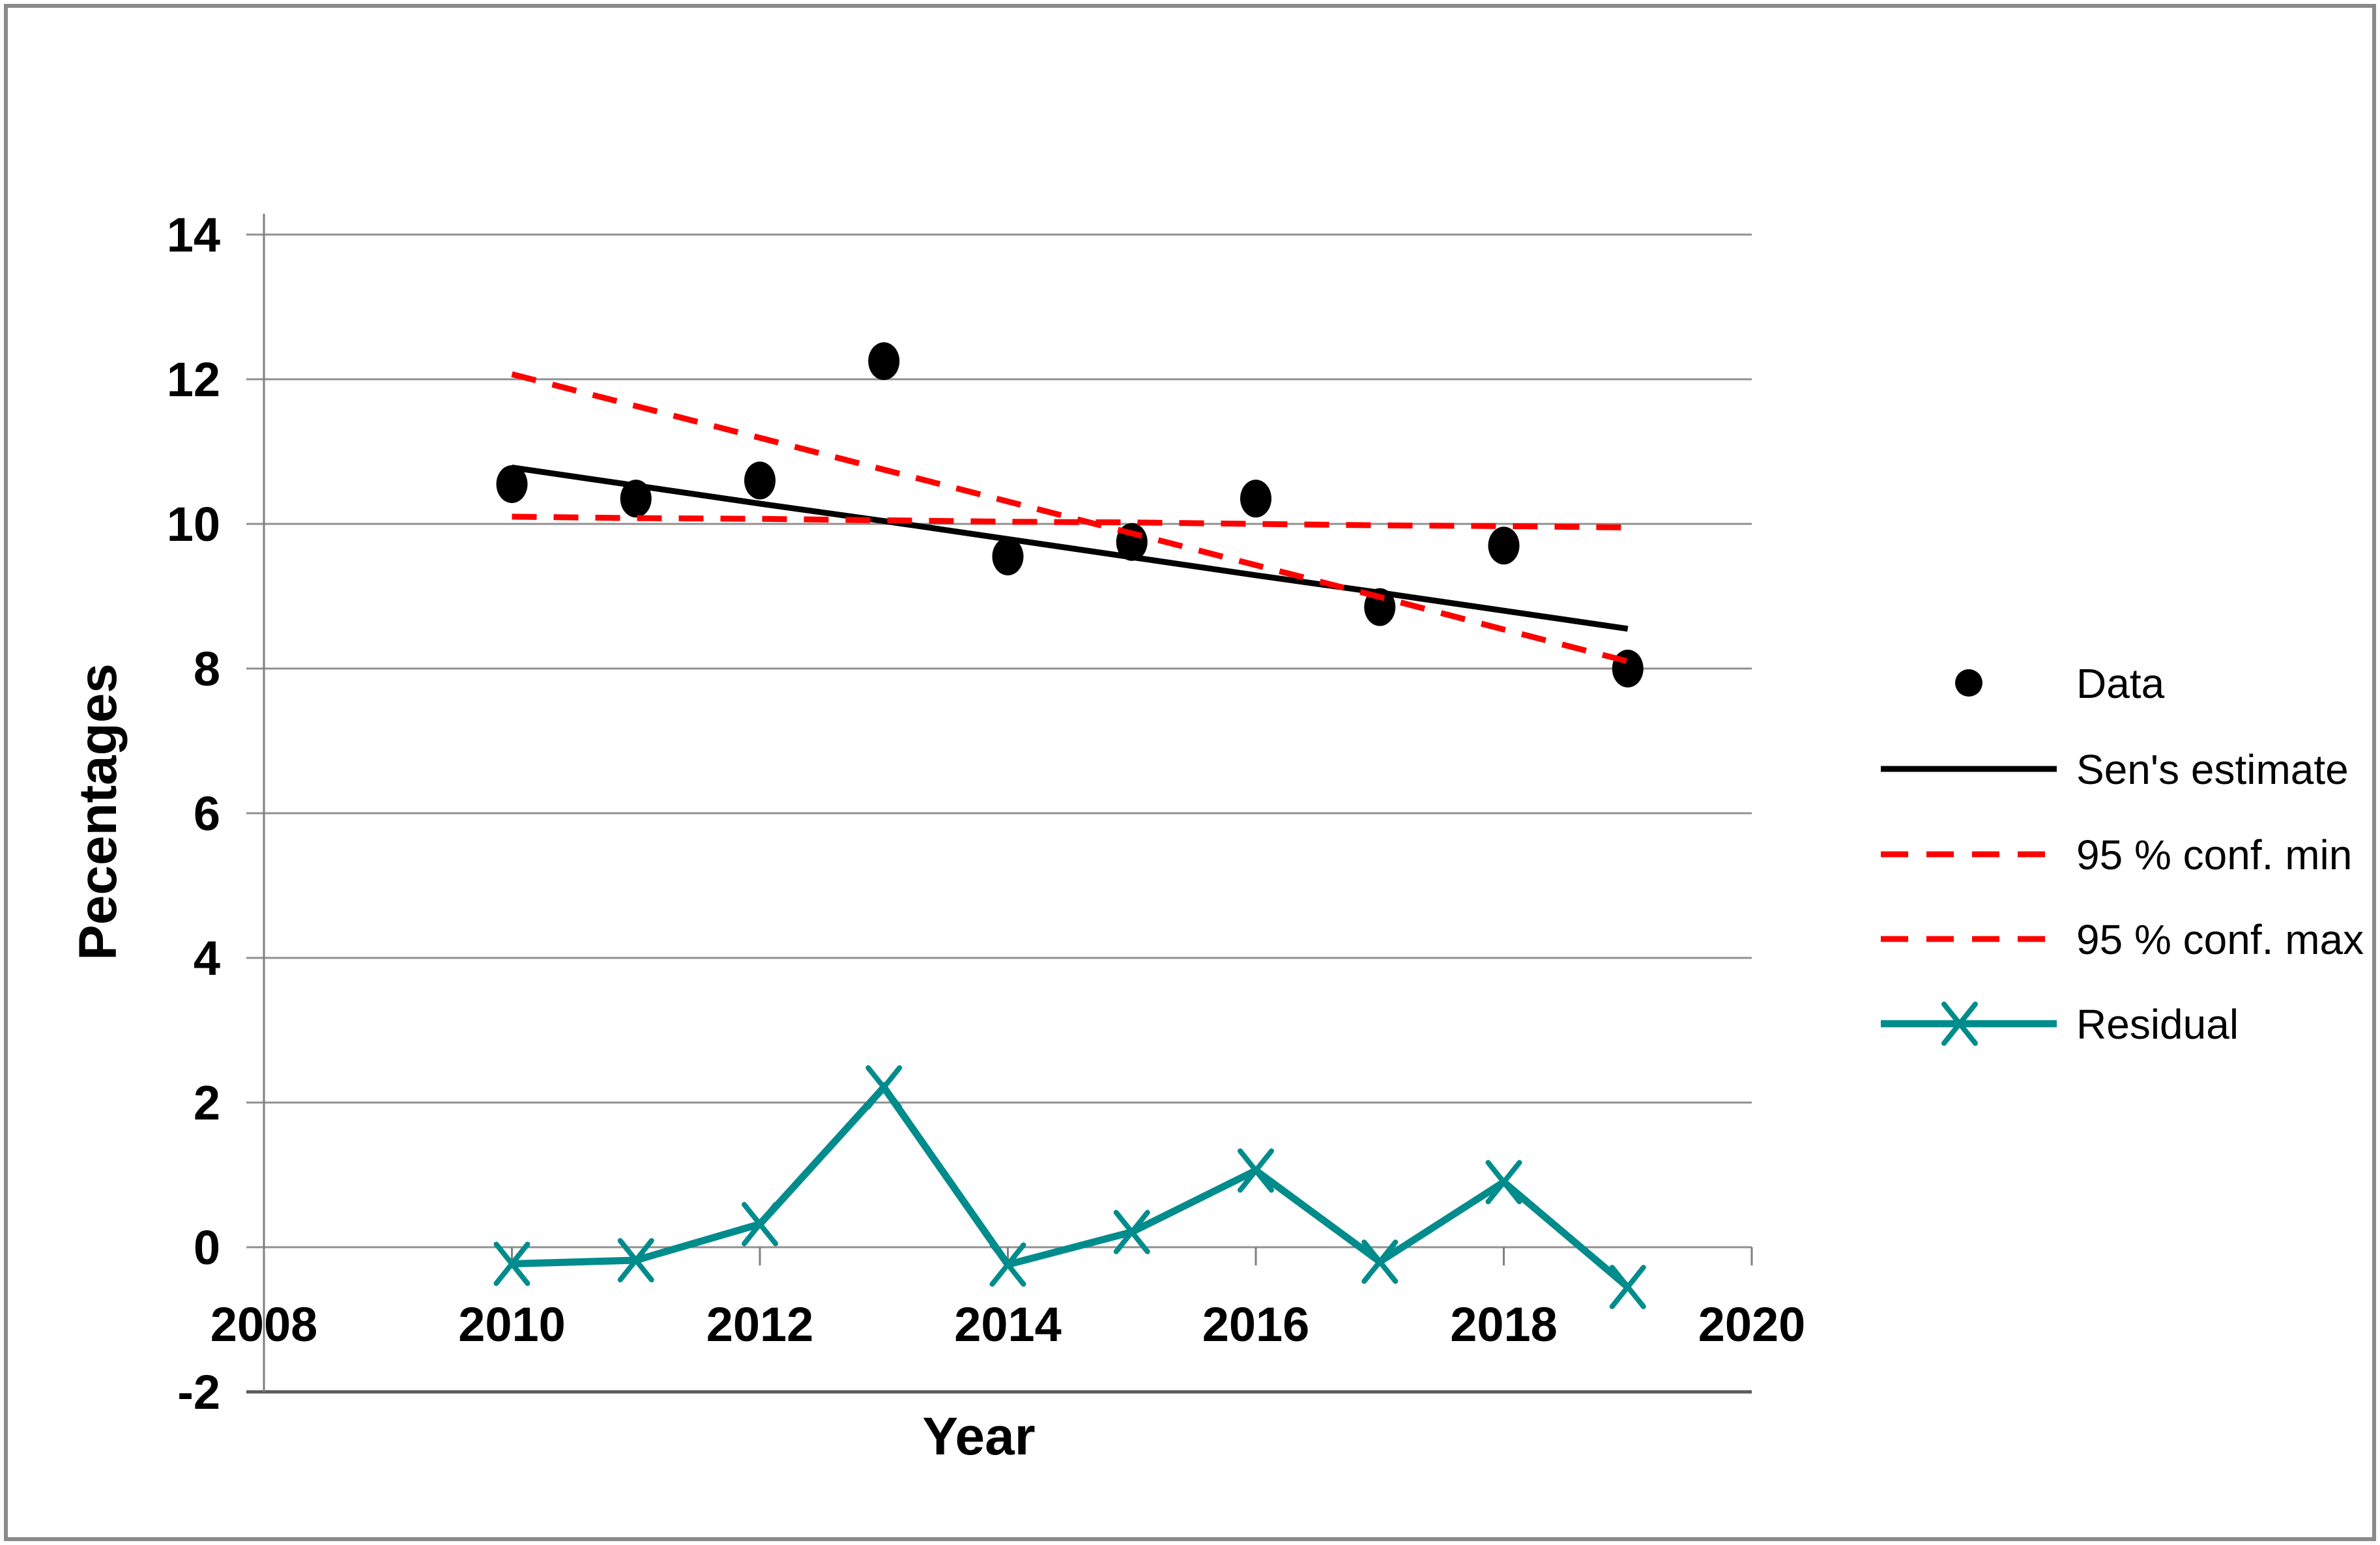 This screenshot has height=1545, width=2380. I want to click on x-axis-title: Year, so click(979, 1436).